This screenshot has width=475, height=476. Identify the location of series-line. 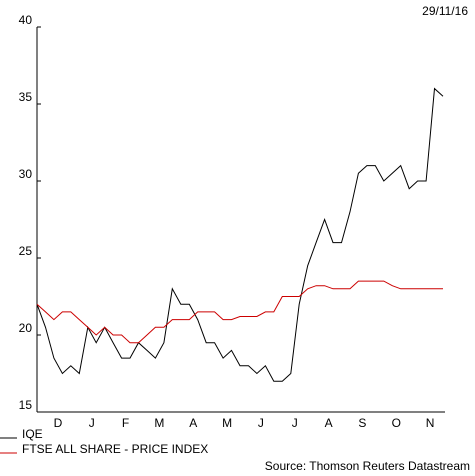
(239, 312).